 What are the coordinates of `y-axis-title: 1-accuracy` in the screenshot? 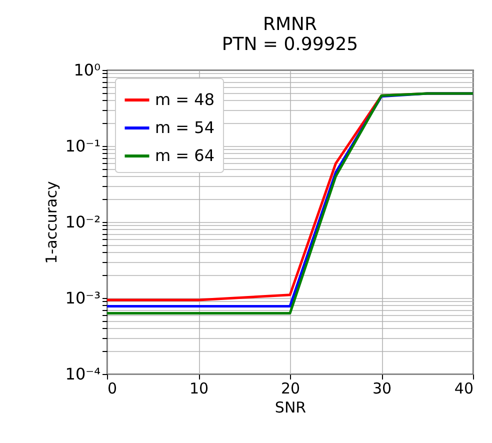 It's located at (51, 222).